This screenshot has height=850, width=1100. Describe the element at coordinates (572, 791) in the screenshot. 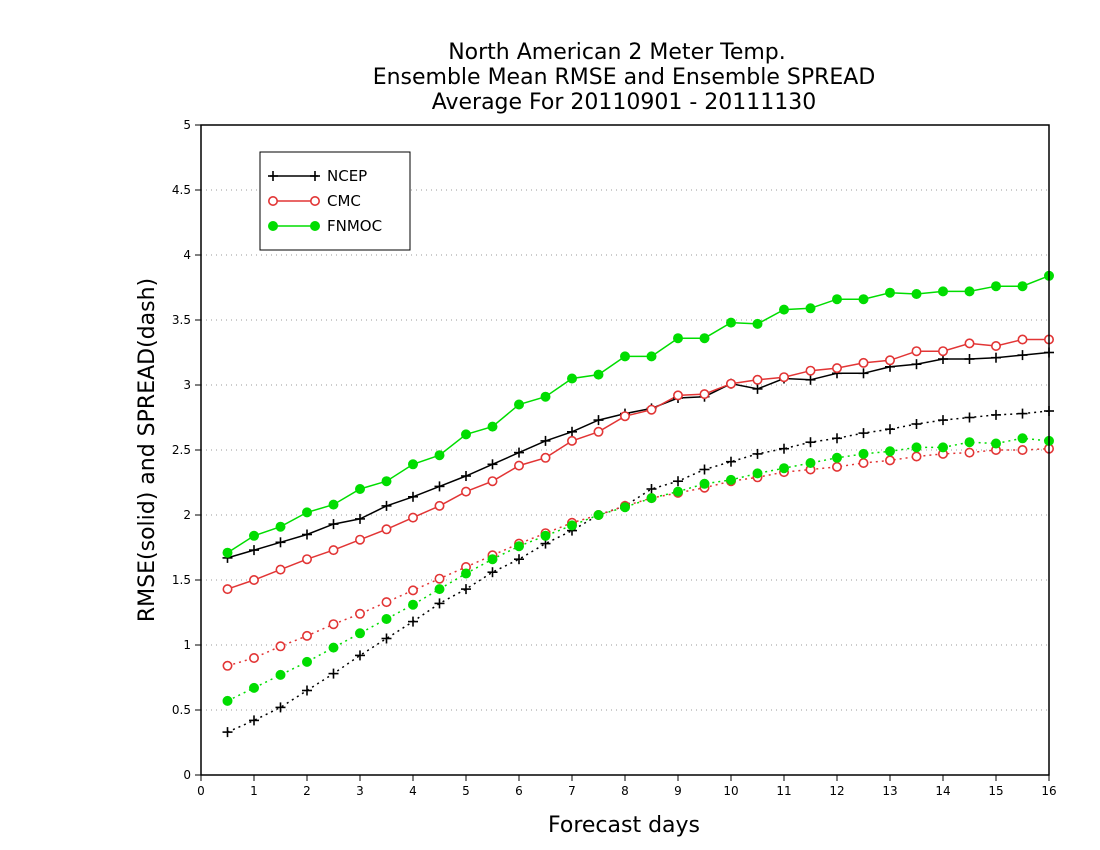

I see `x-tick-label: 7` at that location.